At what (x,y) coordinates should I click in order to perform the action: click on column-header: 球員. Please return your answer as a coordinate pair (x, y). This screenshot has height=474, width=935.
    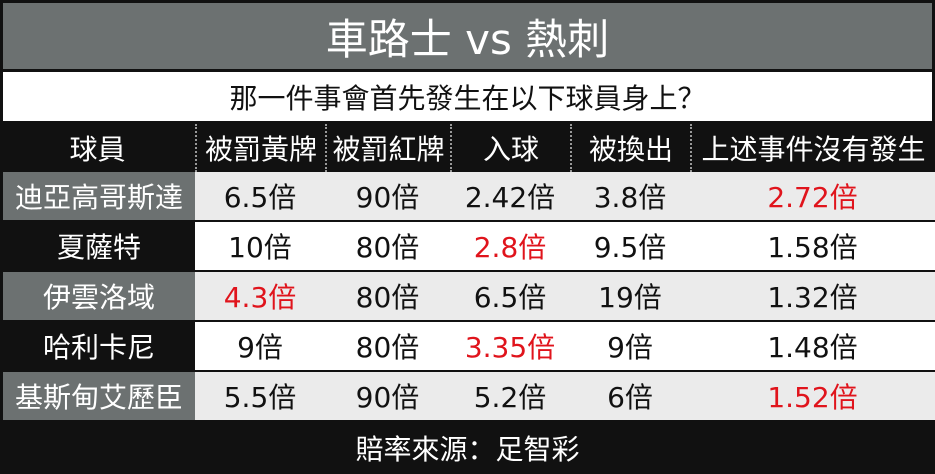
    Looking at the image, I should click on (97, 148).